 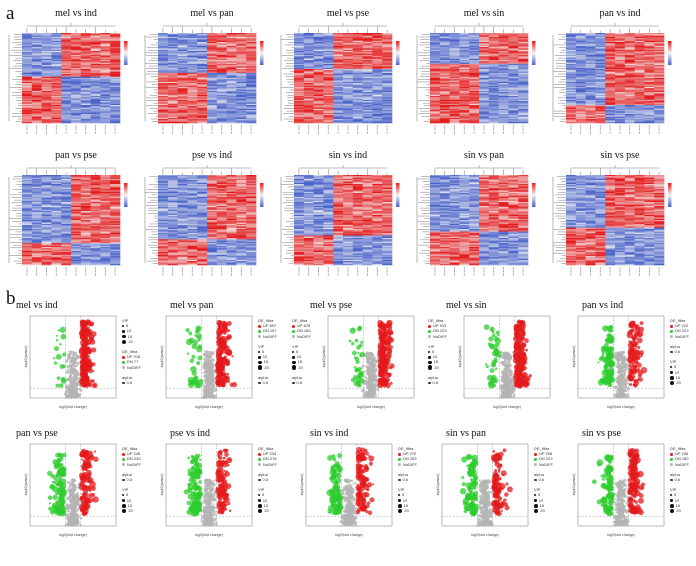 I want to click on legend-down-label: DN 187, so click(x=270, y=331).